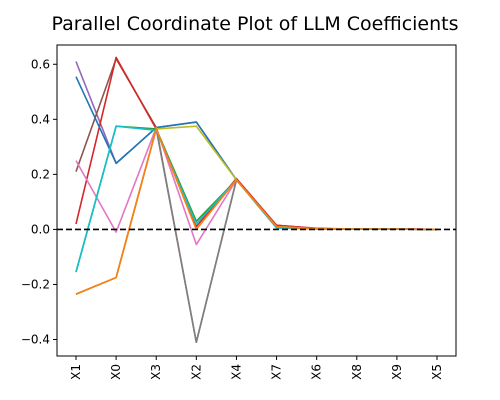  Describe the element at coordinates (40, 64) in the screenshot. I see `y-tick-label: 0.6` at that location.